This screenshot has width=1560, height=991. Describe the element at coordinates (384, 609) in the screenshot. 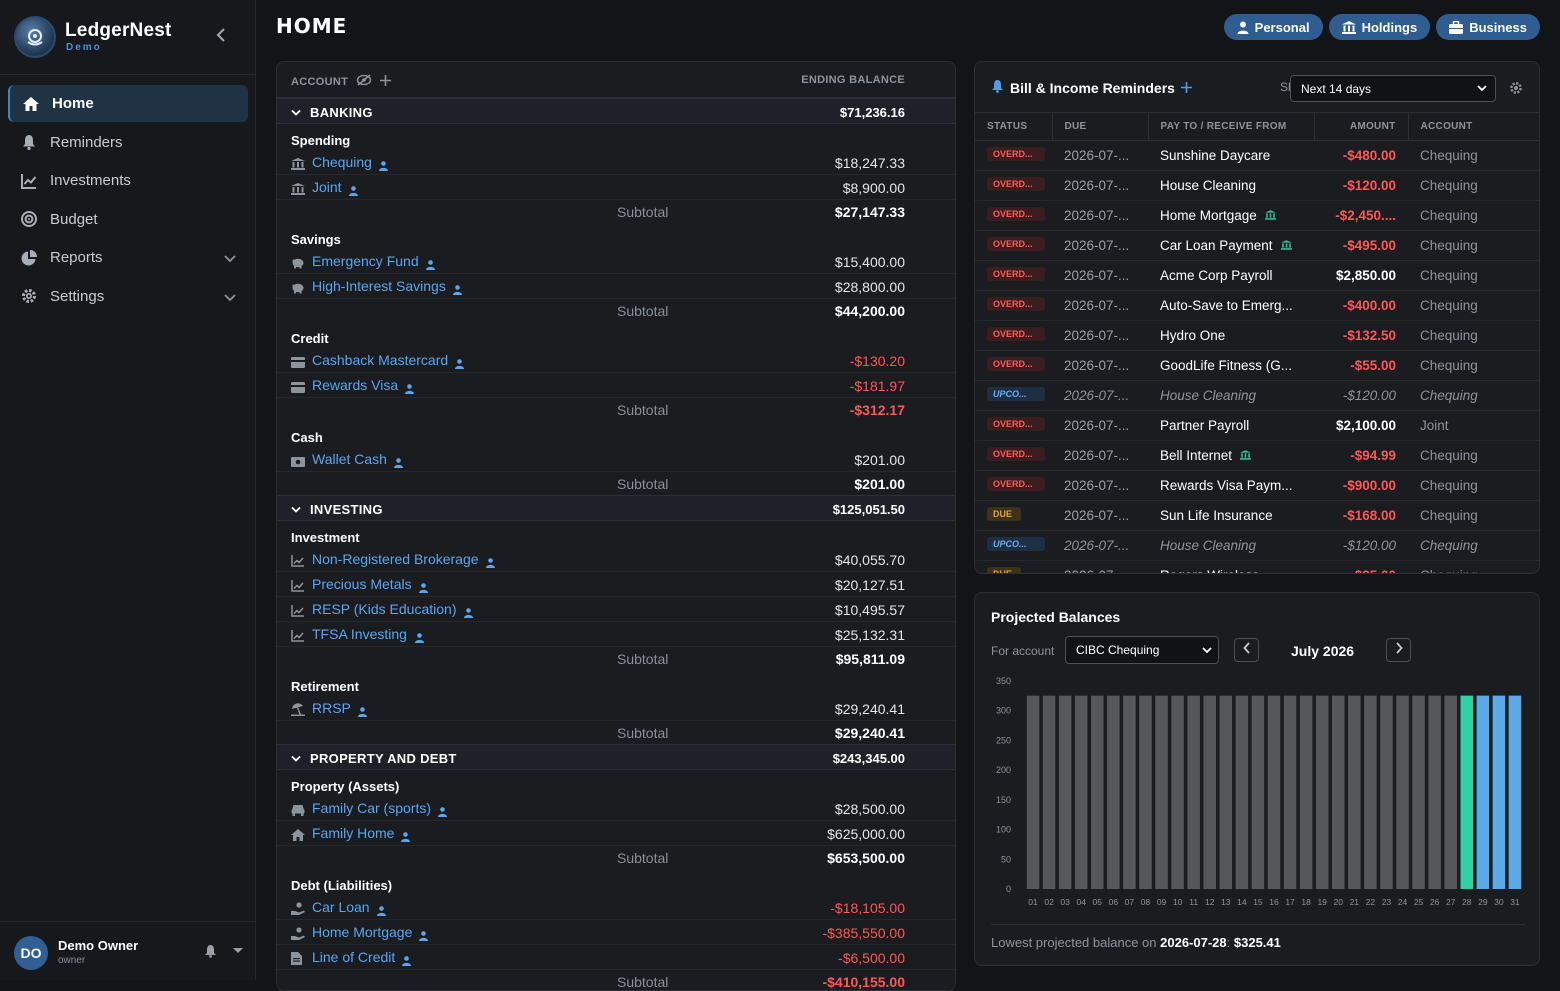

I see `account-link: RESP (Kids Education)` at that location.